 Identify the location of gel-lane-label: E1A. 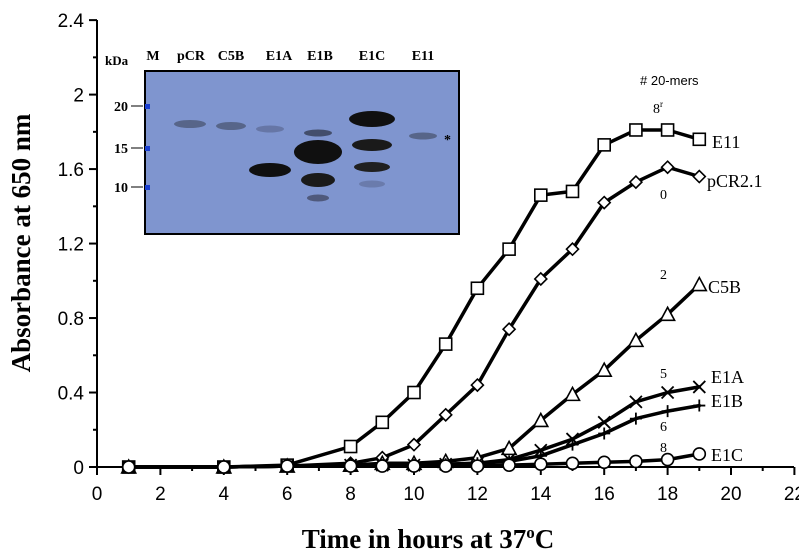
(279, 56).